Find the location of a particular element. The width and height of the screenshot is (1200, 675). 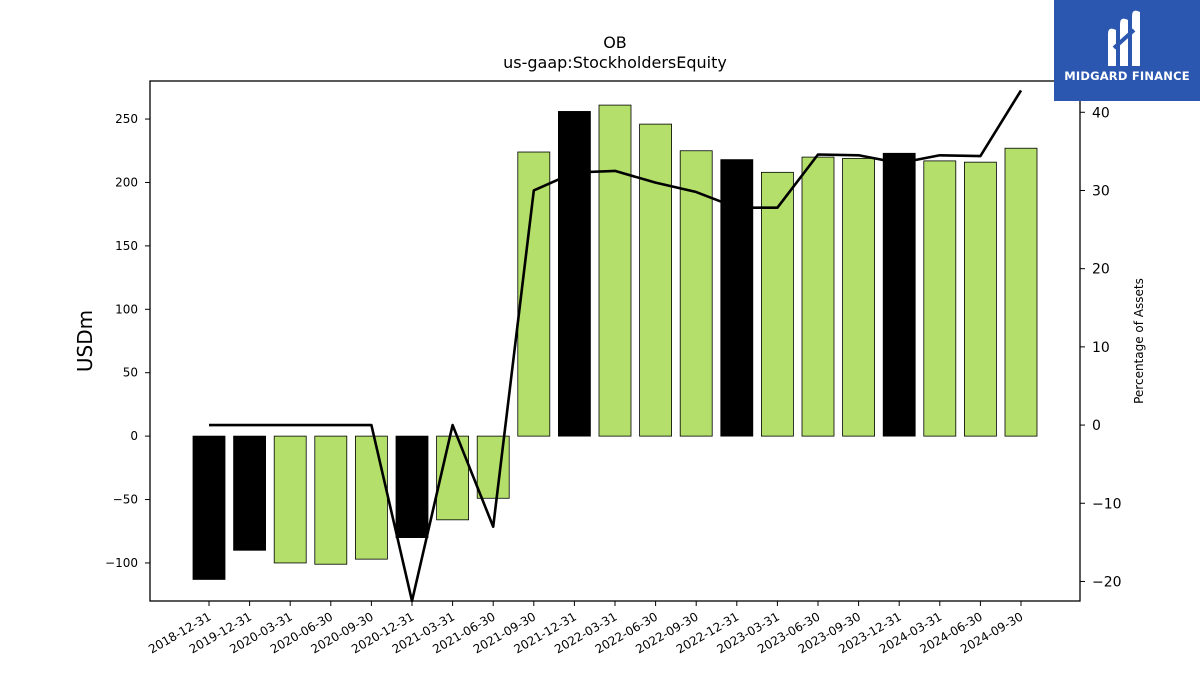

left-axis: −100 −50 0 50 100 150 200 250 is located at coordinates (127, 341).